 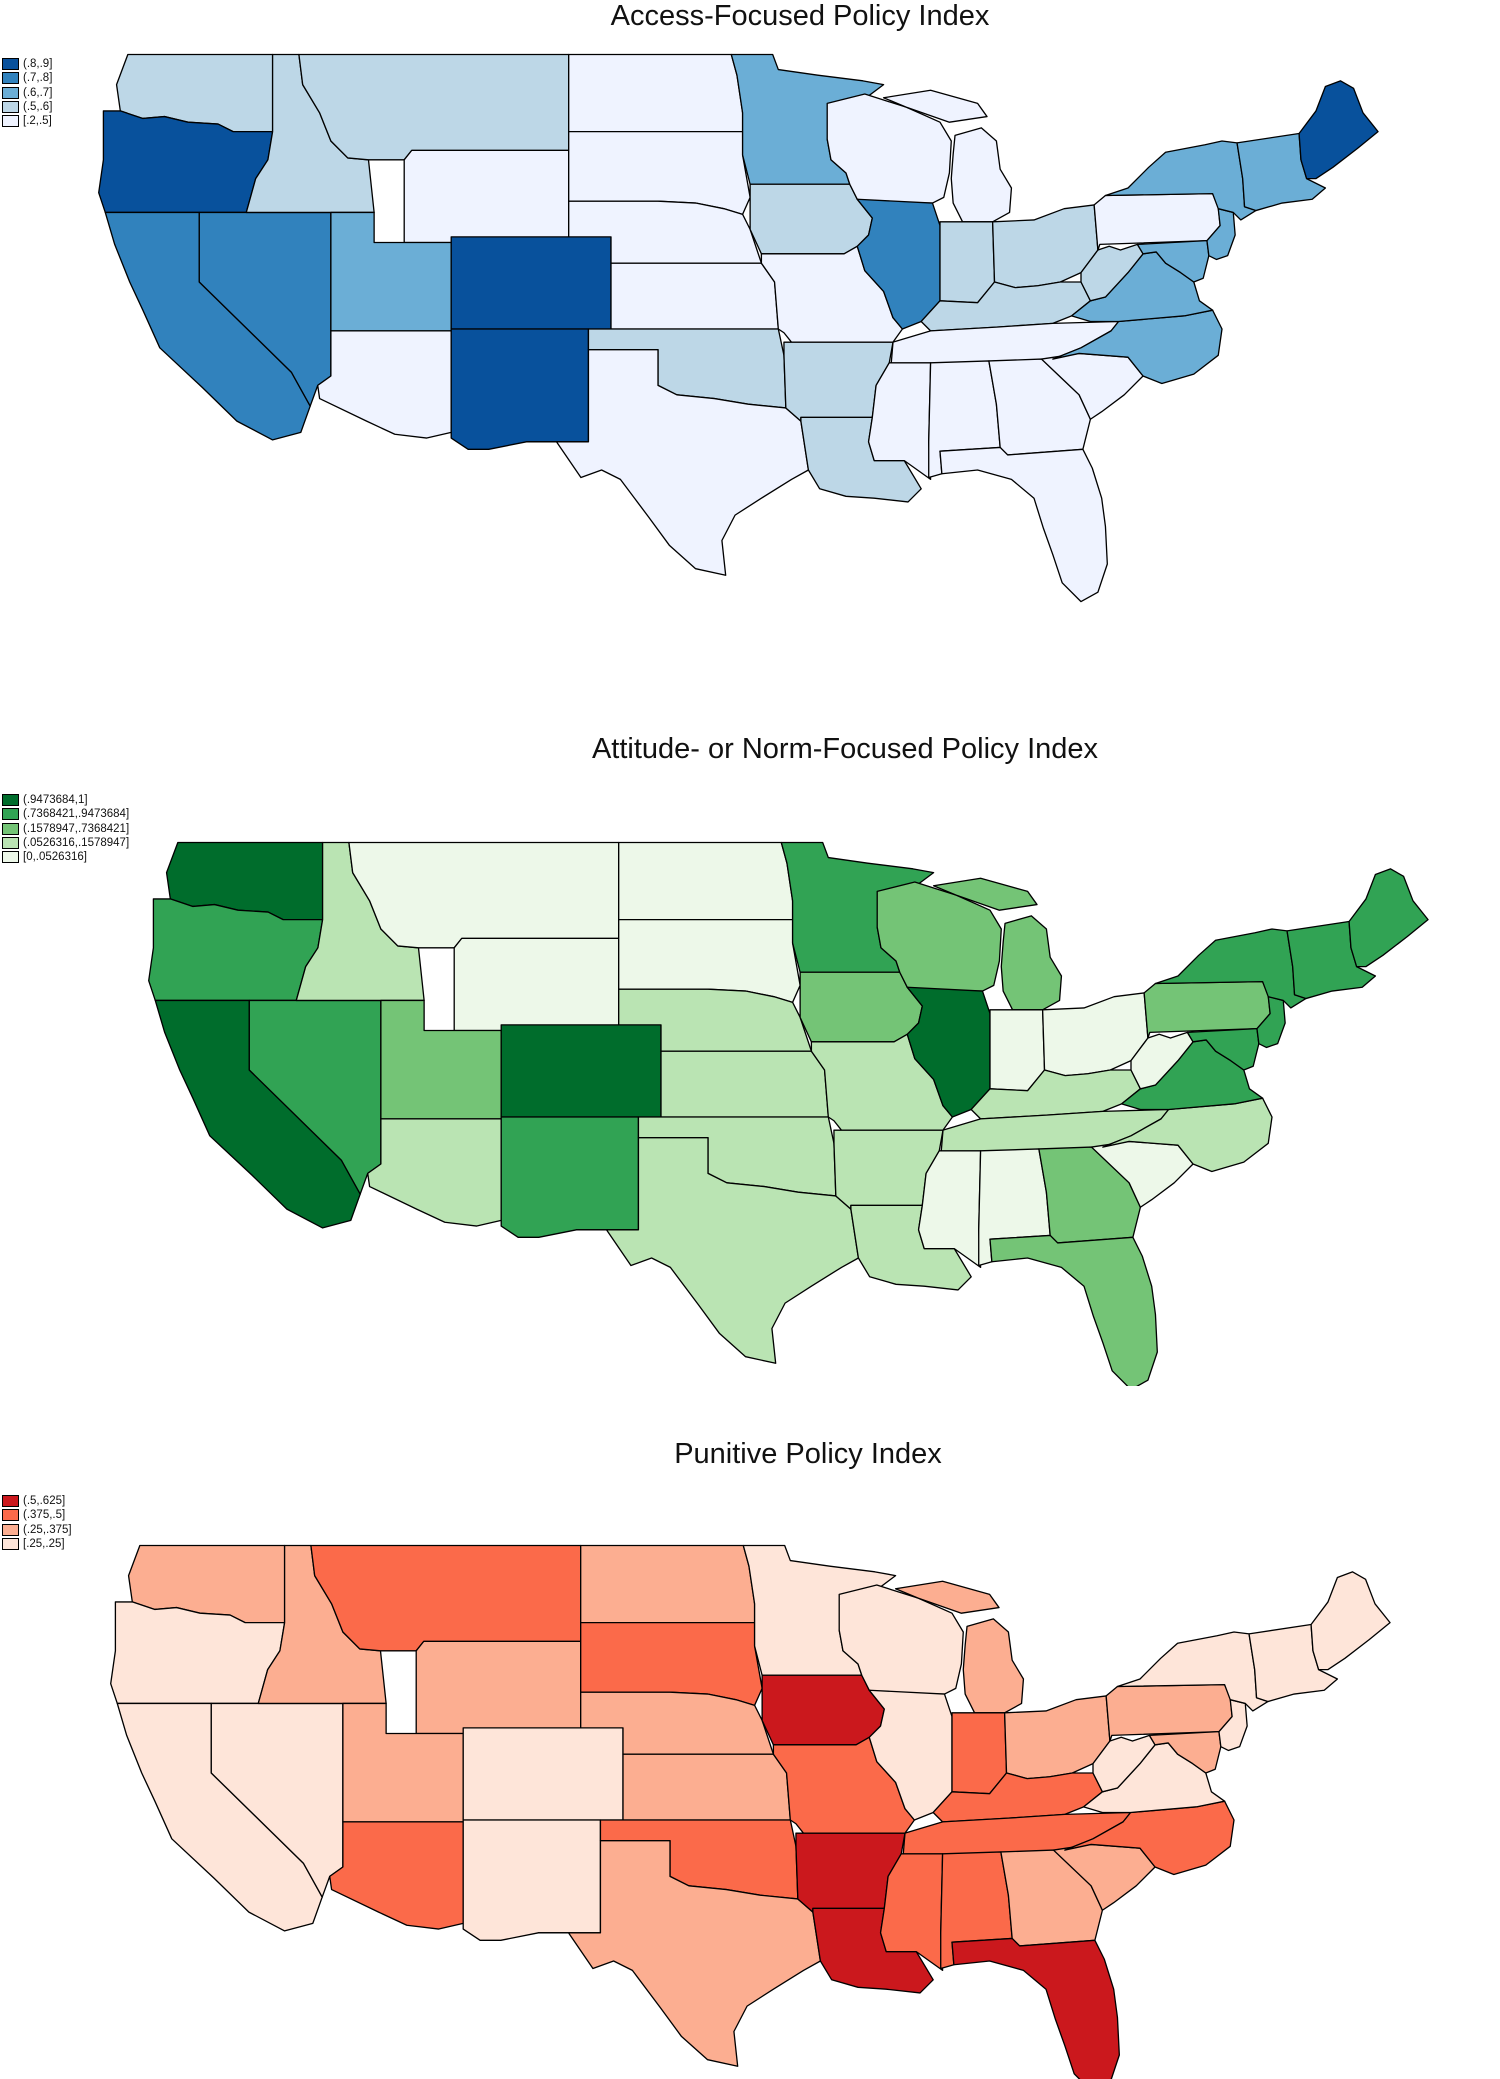 I want to click on legend-label: (.5,.625], so click(x=44, y=1501).